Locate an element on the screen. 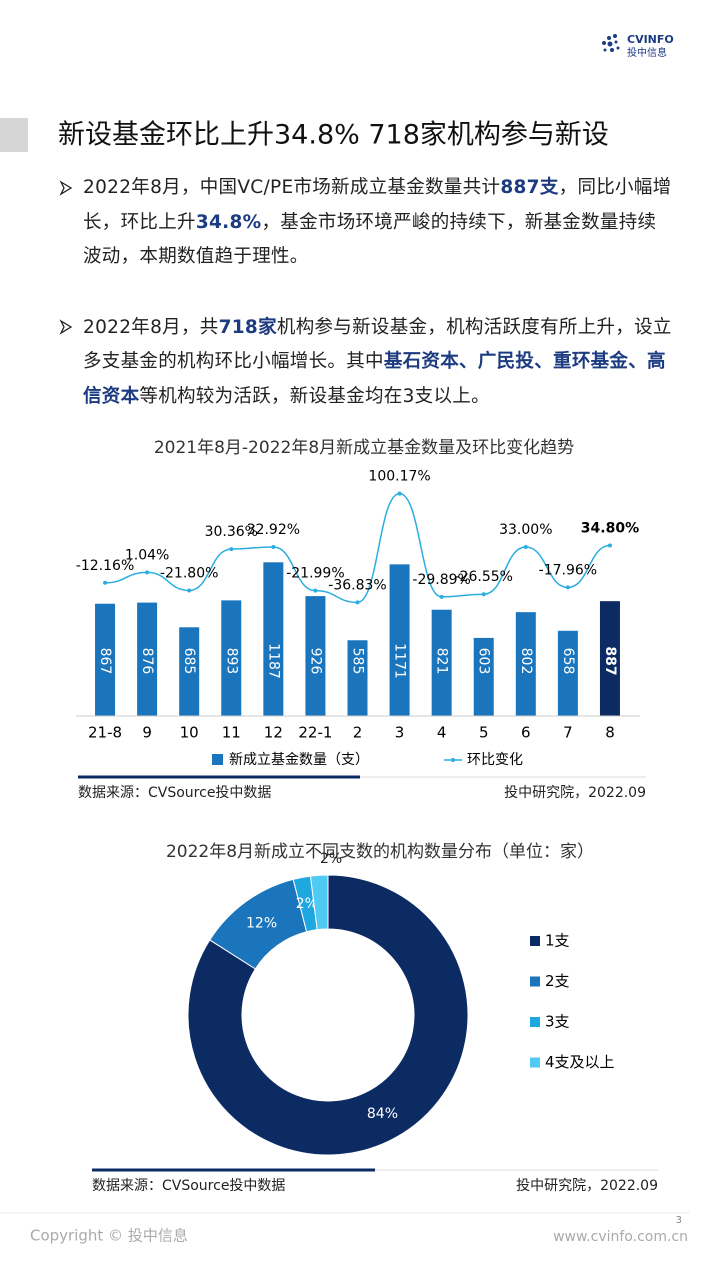  legend-label: 3支 is located at coordinates (557, 1022).